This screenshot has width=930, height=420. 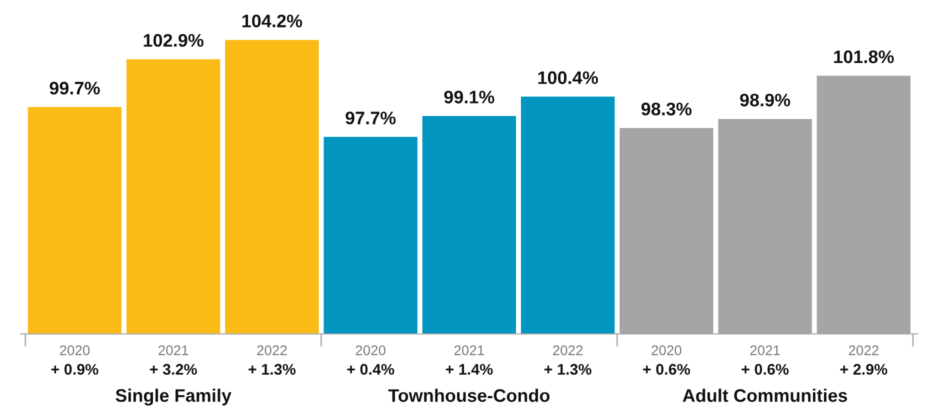 What do you see at coordinates (666, 109) in the screenshot?
I see `data-label: 98.3%` at bounding box center [666, 109].